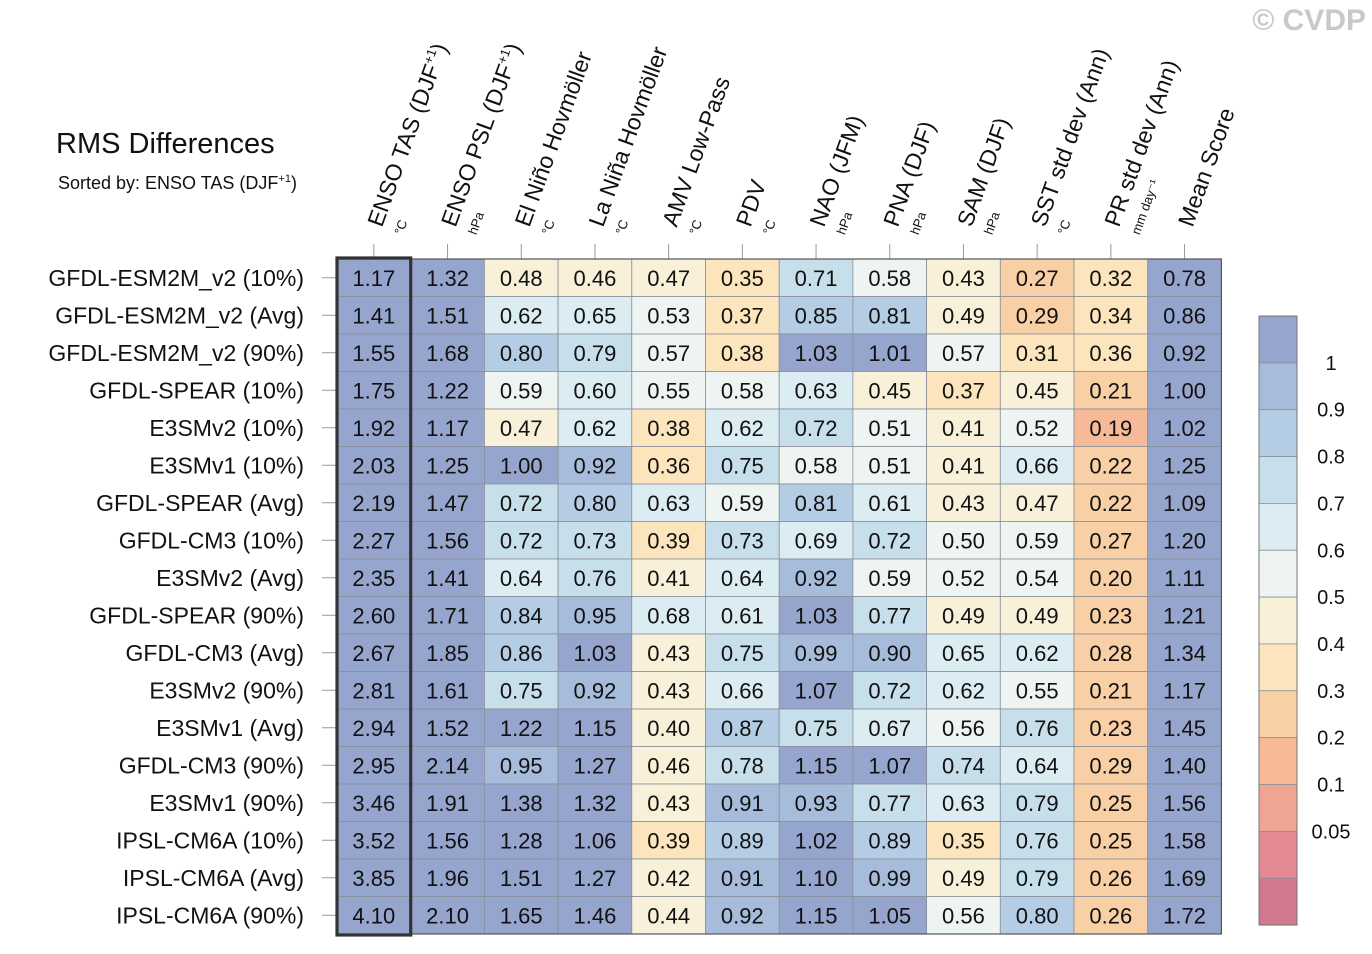 The image size is (1372, 954). Describe the element at coordinates (1110, 803) in the screenshot. I see `cell-value-label: 0.25` at that location.